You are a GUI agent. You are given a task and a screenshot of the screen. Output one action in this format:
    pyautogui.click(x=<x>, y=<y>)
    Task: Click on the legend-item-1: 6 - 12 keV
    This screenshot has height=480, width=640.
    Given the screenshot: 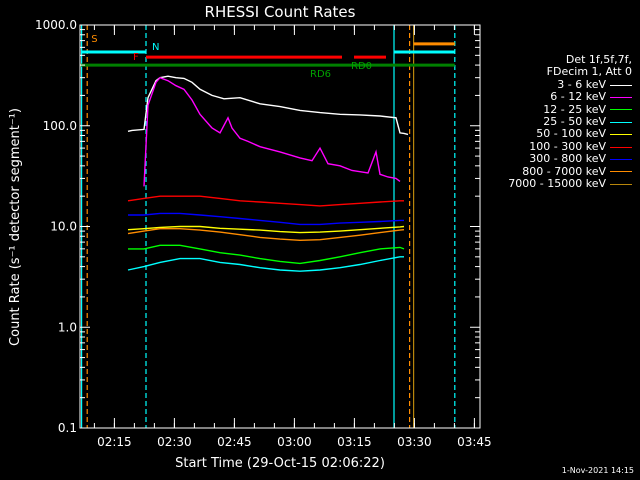 What is the action you would take?
    pyautogui.click(x=556, y=97)
    